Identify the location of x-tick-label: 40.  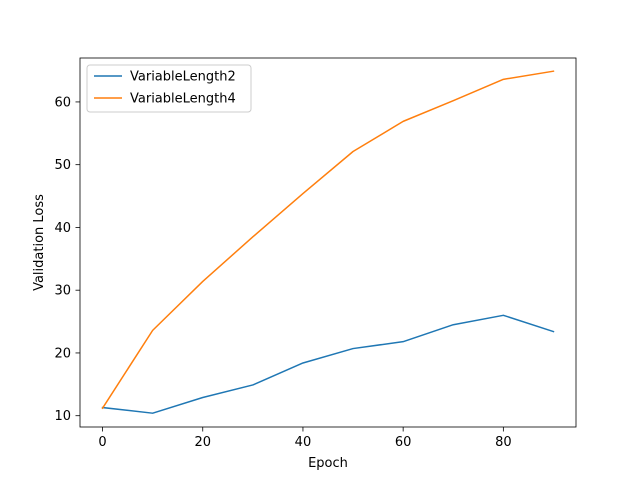
(303, 442).